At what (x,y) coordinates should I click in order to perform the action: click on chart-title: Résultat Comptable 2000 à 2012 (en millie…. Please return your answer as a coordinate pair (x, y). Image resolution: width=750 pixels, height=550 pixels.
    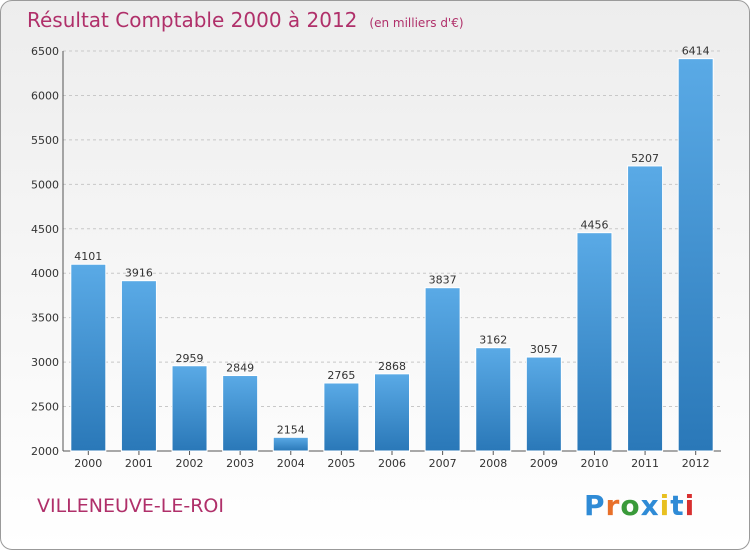
    Looking at the image, I should click on (245, 20).